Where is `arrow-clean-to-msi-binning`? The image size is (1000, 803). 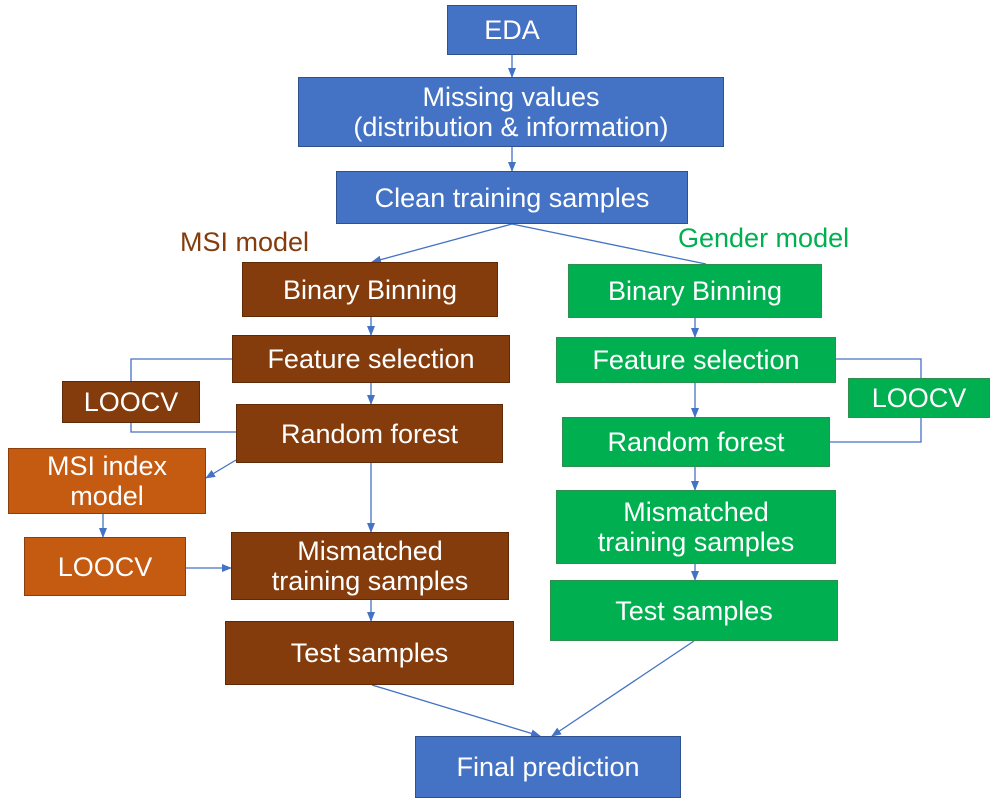
arrow-clean-to-msi-binning is located at coordinates (442, 243).